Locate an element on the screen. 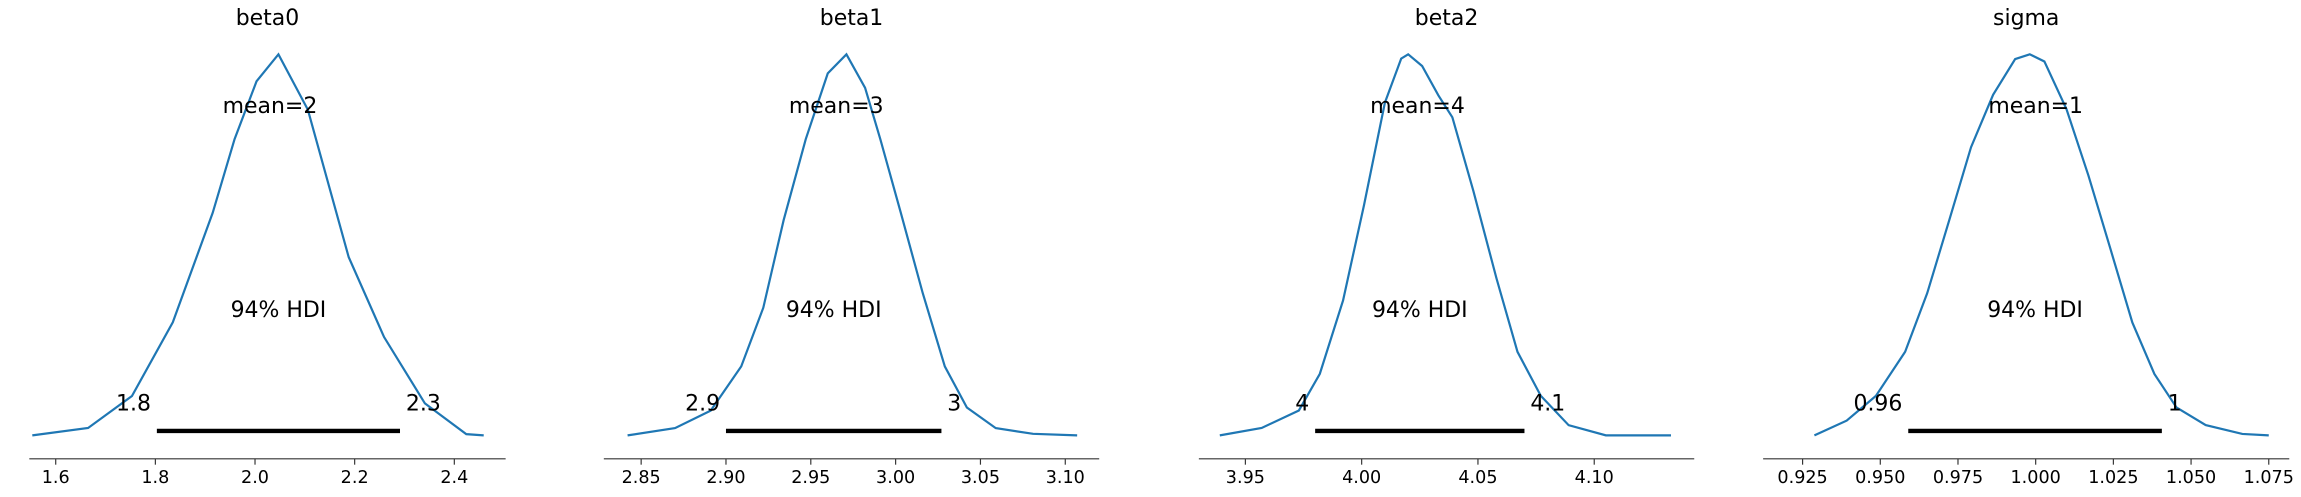  x-tick-label: 1.050 is located at coordinates (2191, 478).